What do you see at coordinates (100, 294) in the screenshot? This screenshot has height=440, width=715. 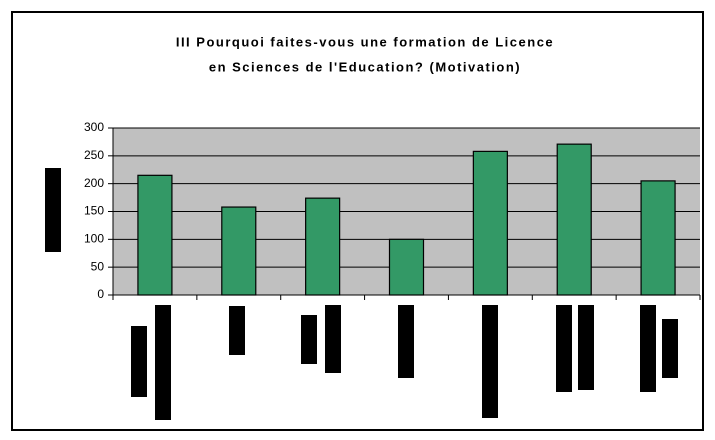 I see `y-tick-label: 0` at bounding box center [100, 294].